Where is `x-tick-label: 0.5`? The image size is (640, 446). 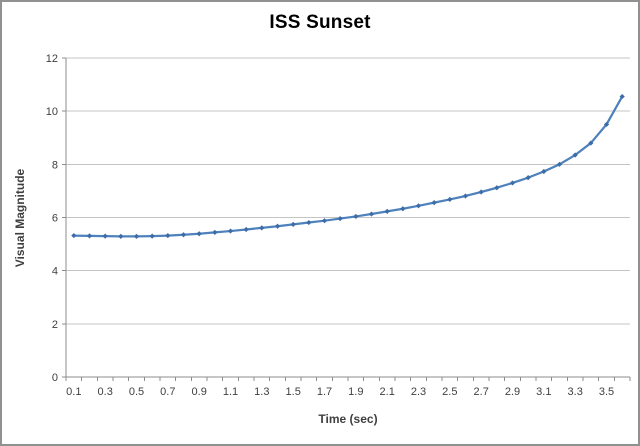 x-tick-label: 0.5 is located at coordinates (136, 392).